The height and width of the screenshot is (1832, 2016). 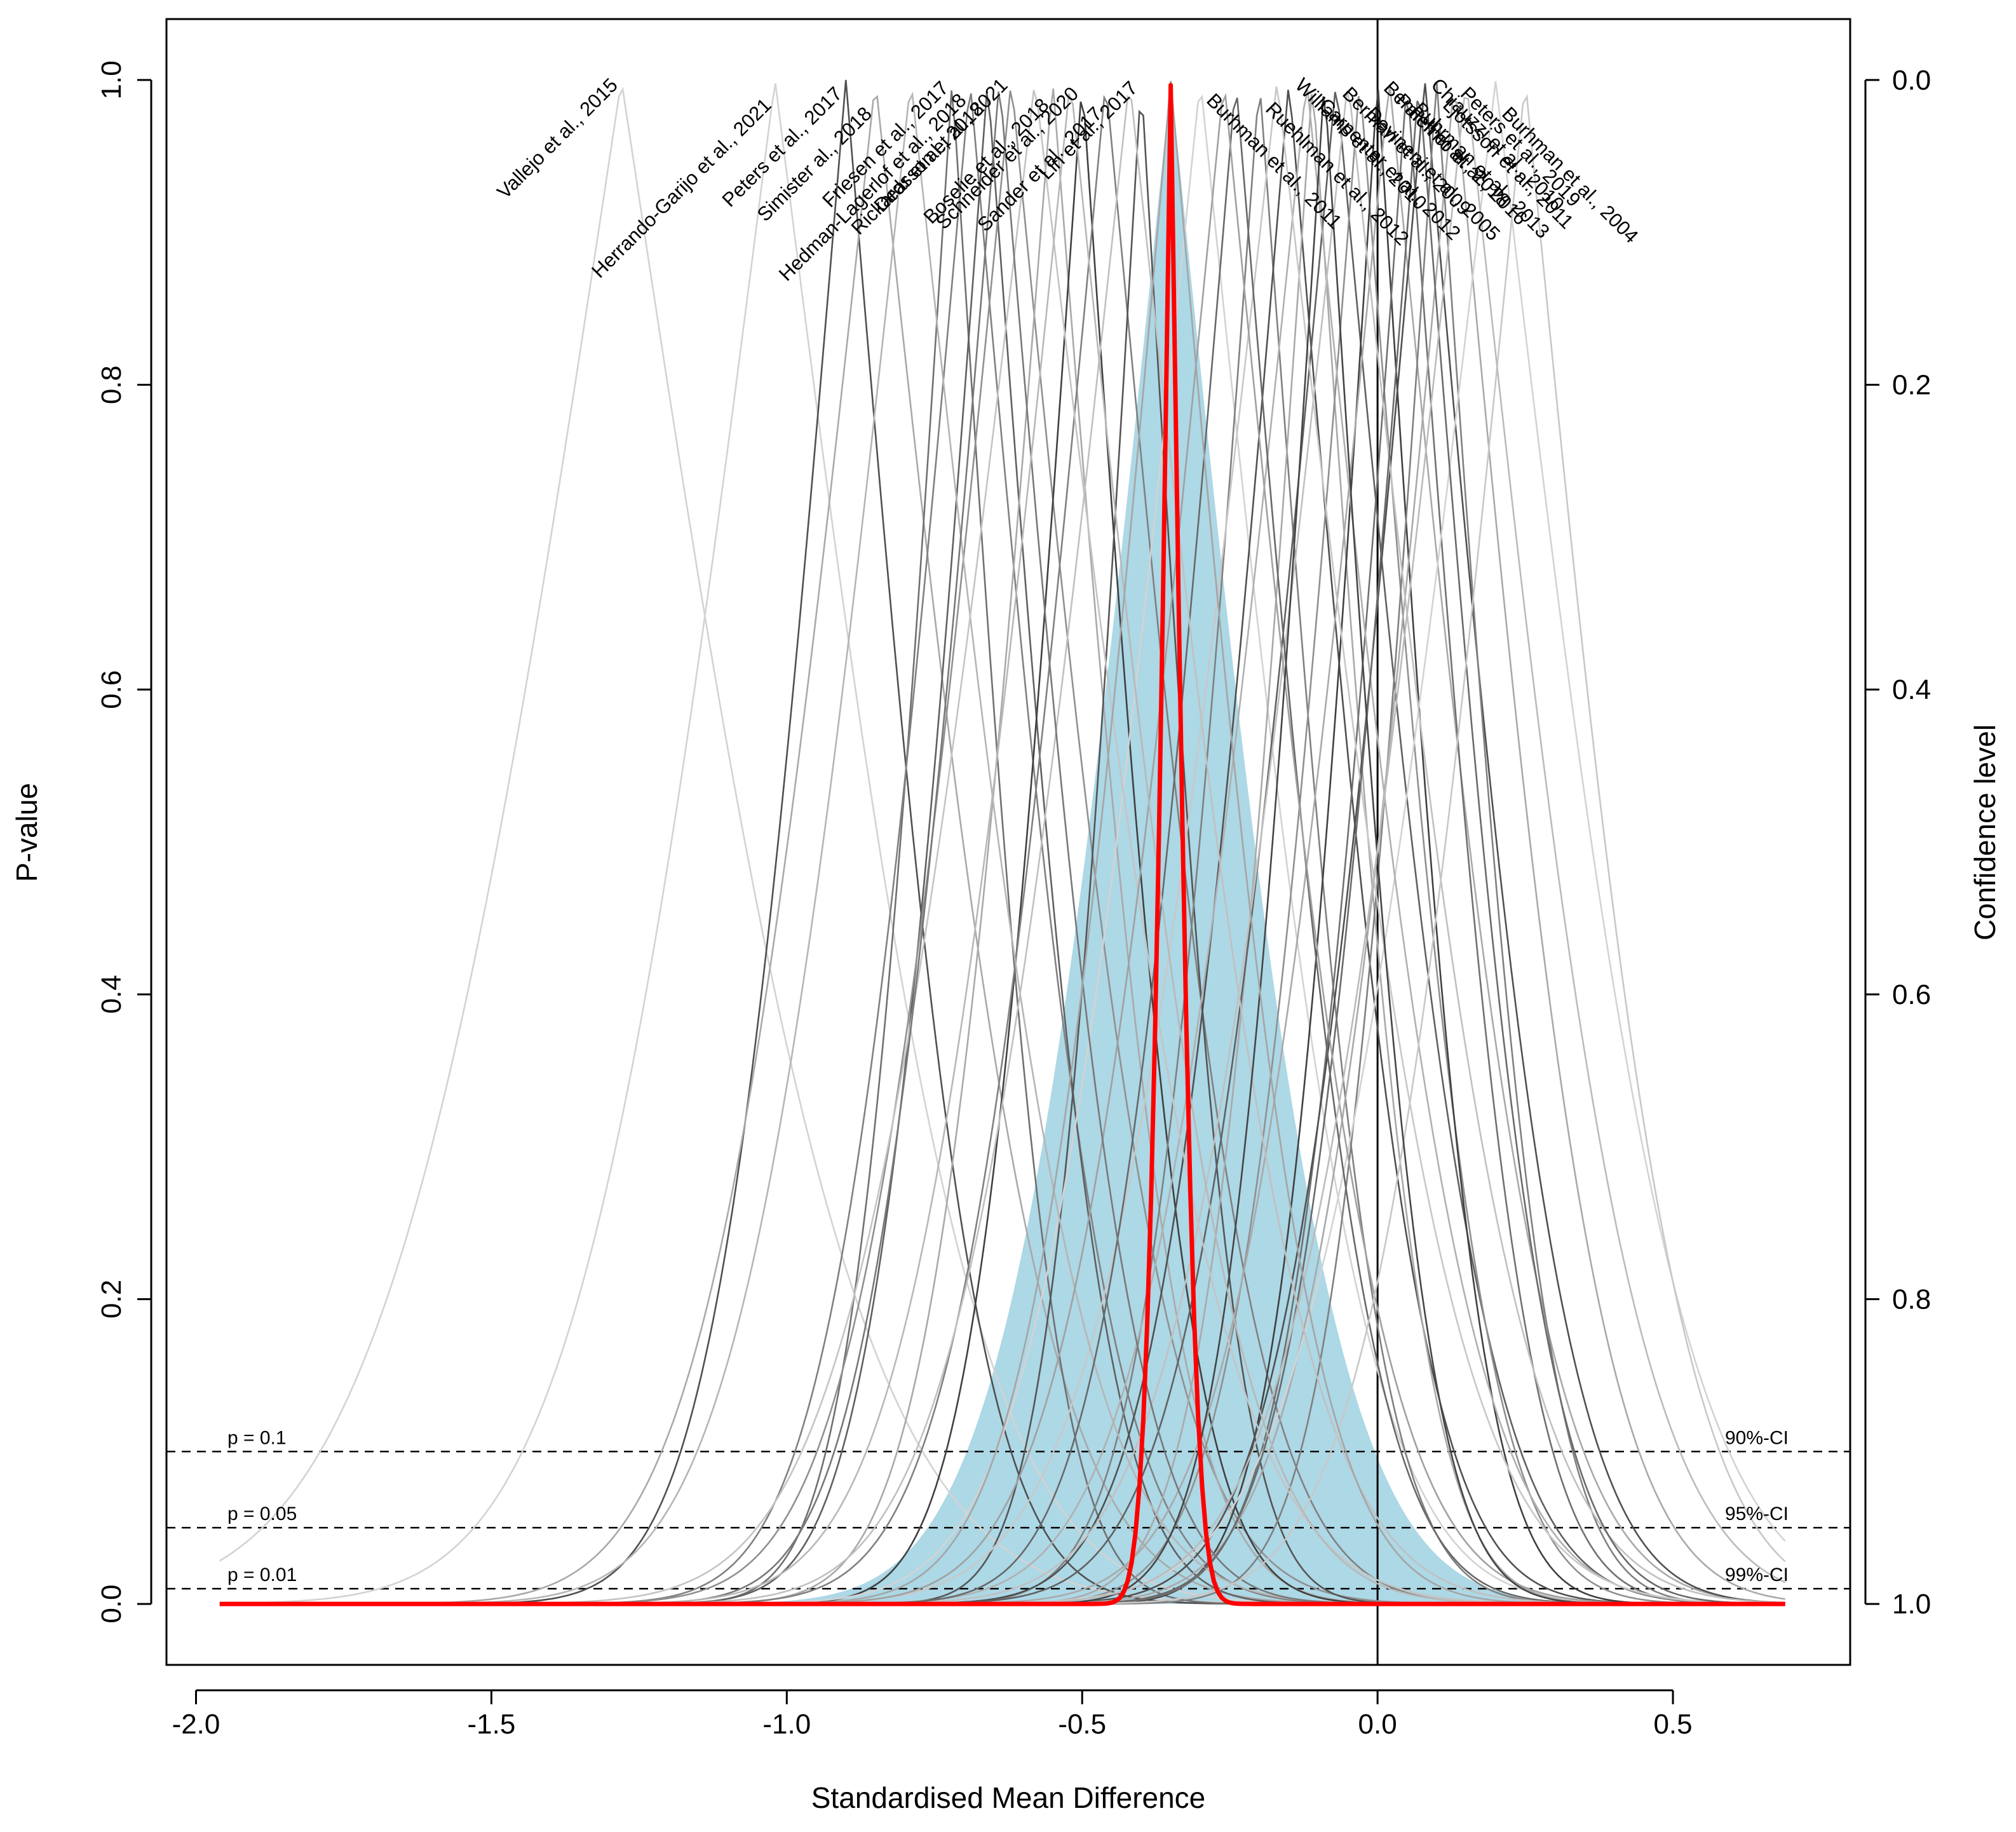 I want to click on study-label: Peters et al., 2019, so click(x=1520, y=147).